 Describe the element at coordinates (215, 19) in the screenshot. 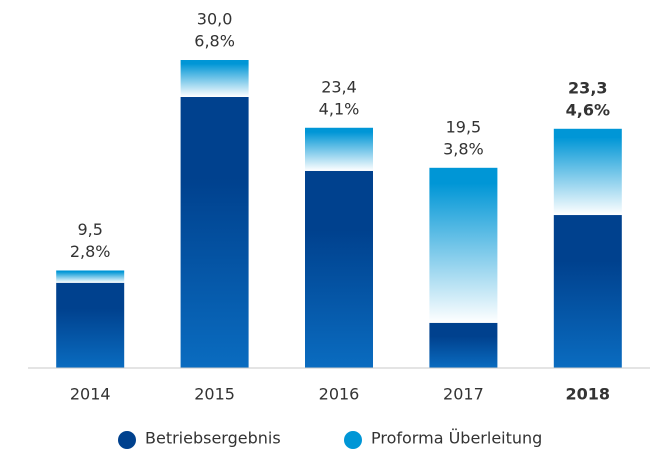

I see `total-label: 30,0` at that location.